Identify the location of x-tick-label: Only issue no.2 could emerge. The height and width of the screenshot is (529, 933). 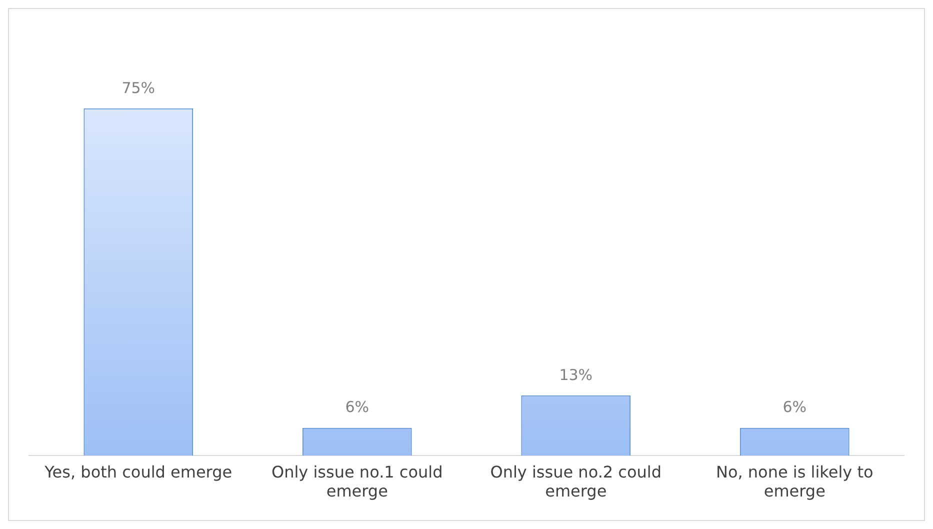
(576, 481).